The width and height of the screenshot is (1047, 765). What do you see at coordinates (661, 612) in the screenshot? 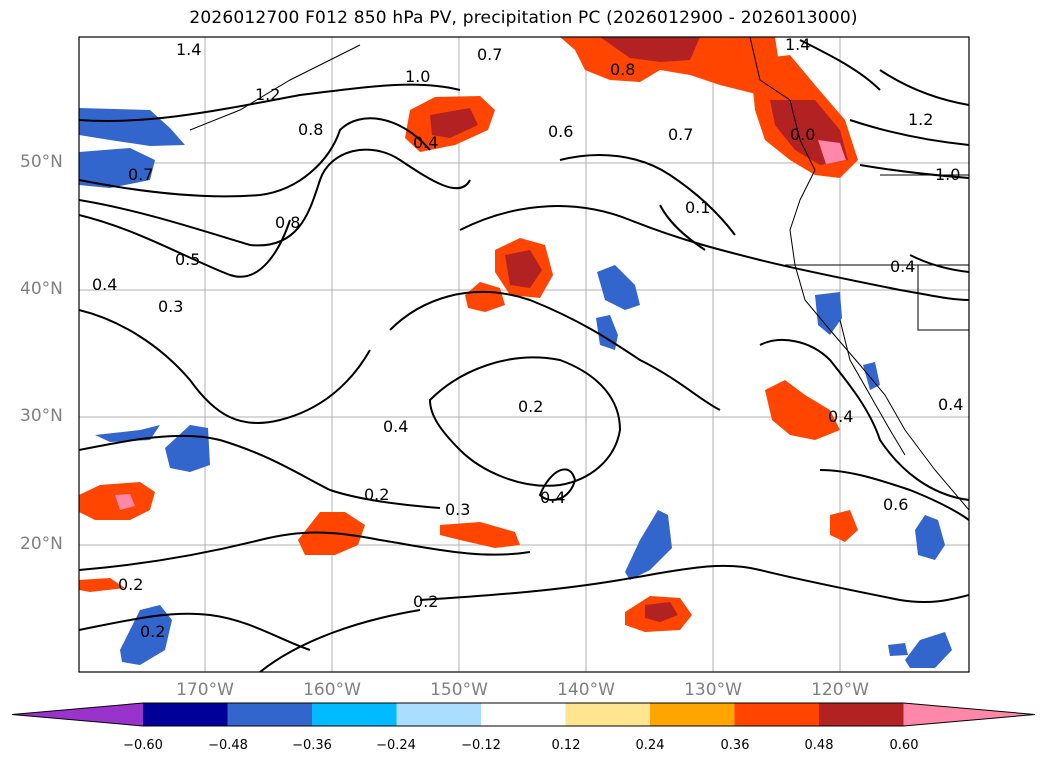
I see `precip-blob-south3-core` at bounding box center [661, 612].